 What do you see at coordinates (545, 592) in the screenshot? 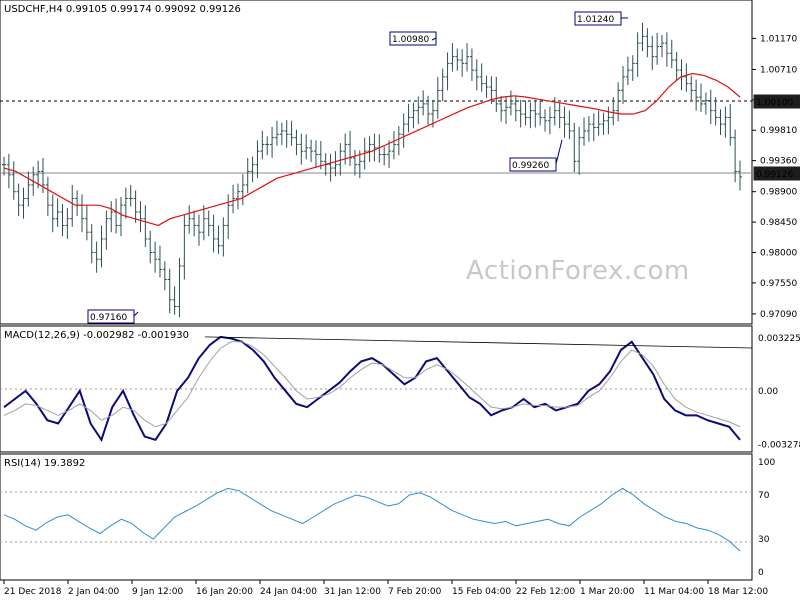
I see `time-axis-label: 22 Feb 12:00` at bounding box center [545, 592].